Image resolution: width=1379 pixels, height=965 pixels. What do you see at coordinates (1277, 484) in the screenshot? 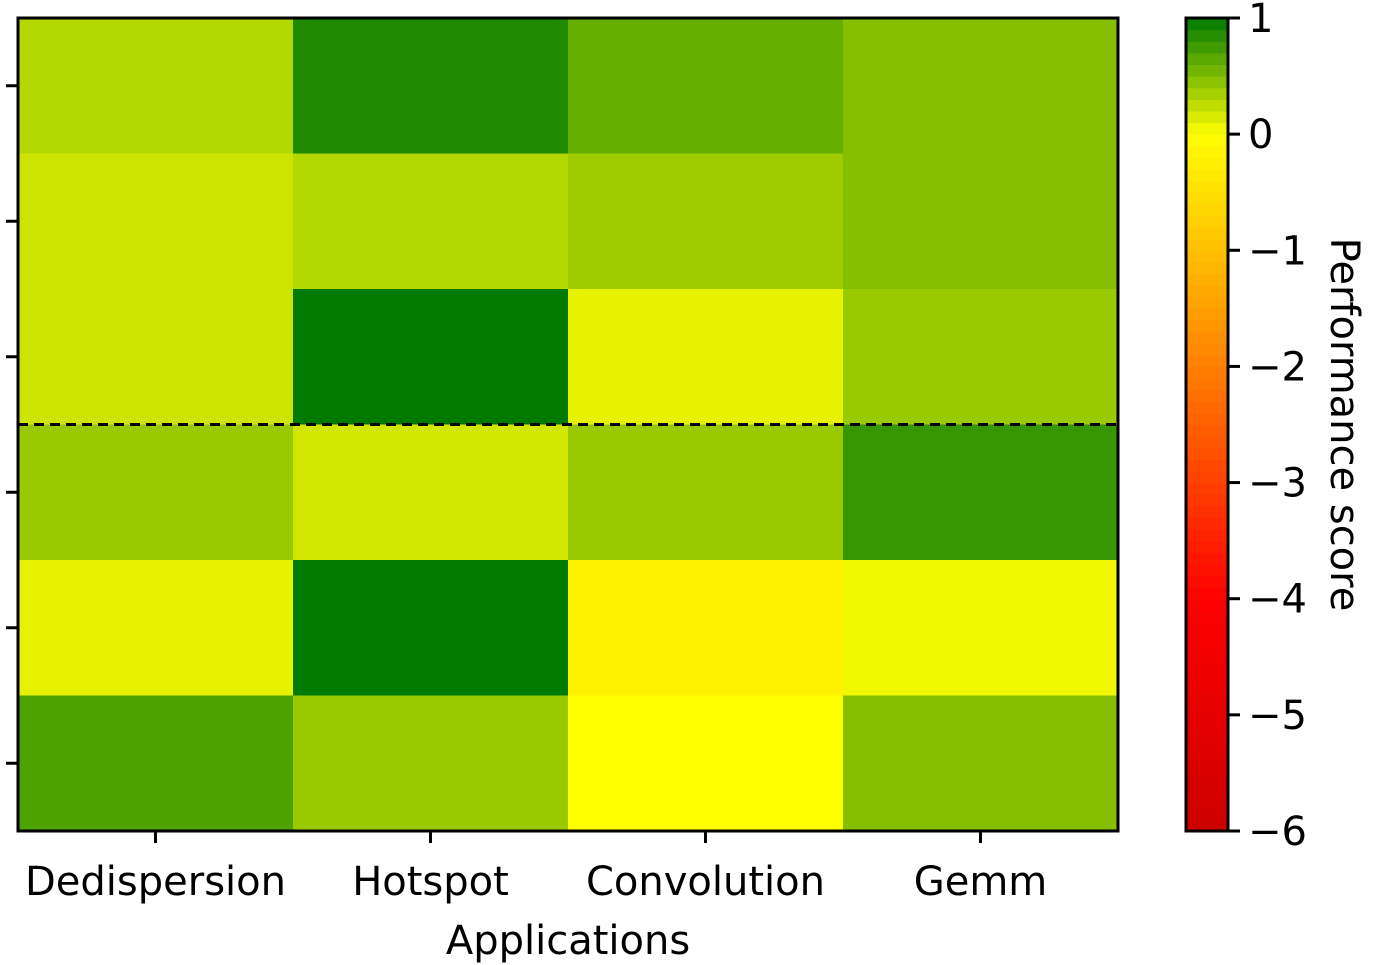
I see `colorbar-tick-label: −3` at bounding box center [1277, 484].